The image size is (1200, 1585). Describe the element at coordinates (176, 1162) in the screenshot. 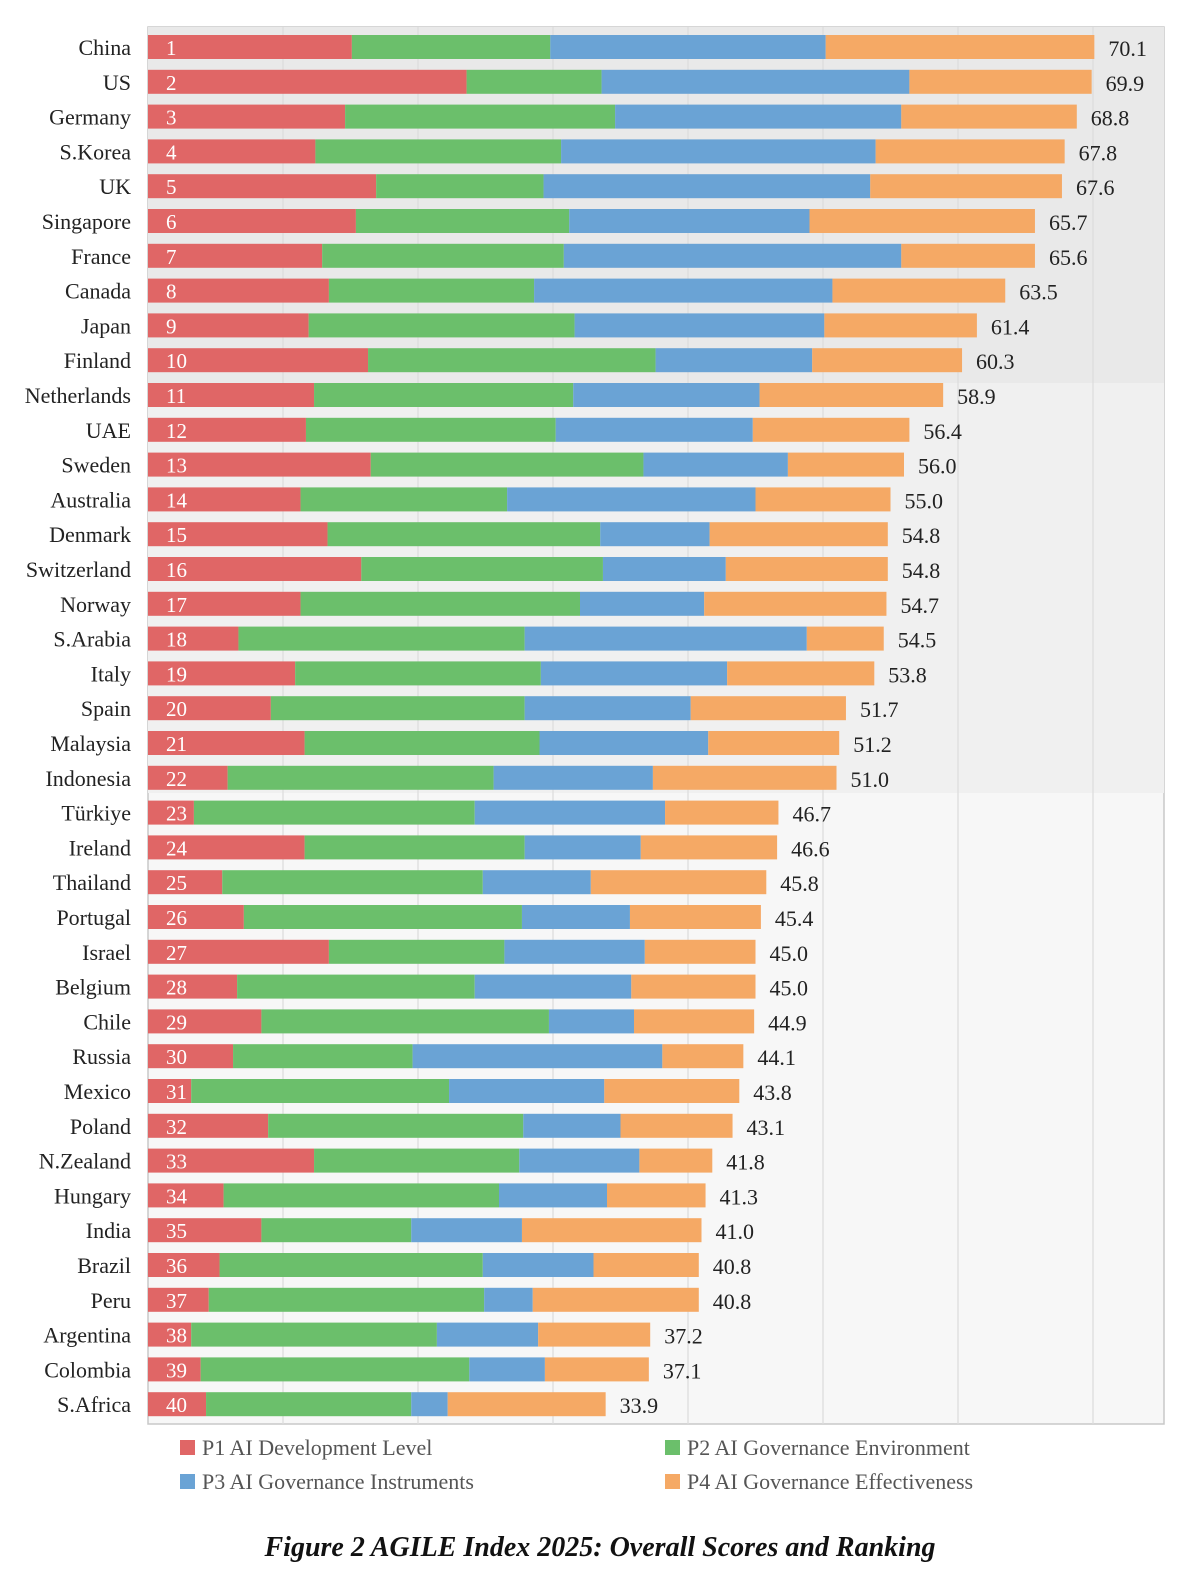

I see `rank-label: 33` at that location.